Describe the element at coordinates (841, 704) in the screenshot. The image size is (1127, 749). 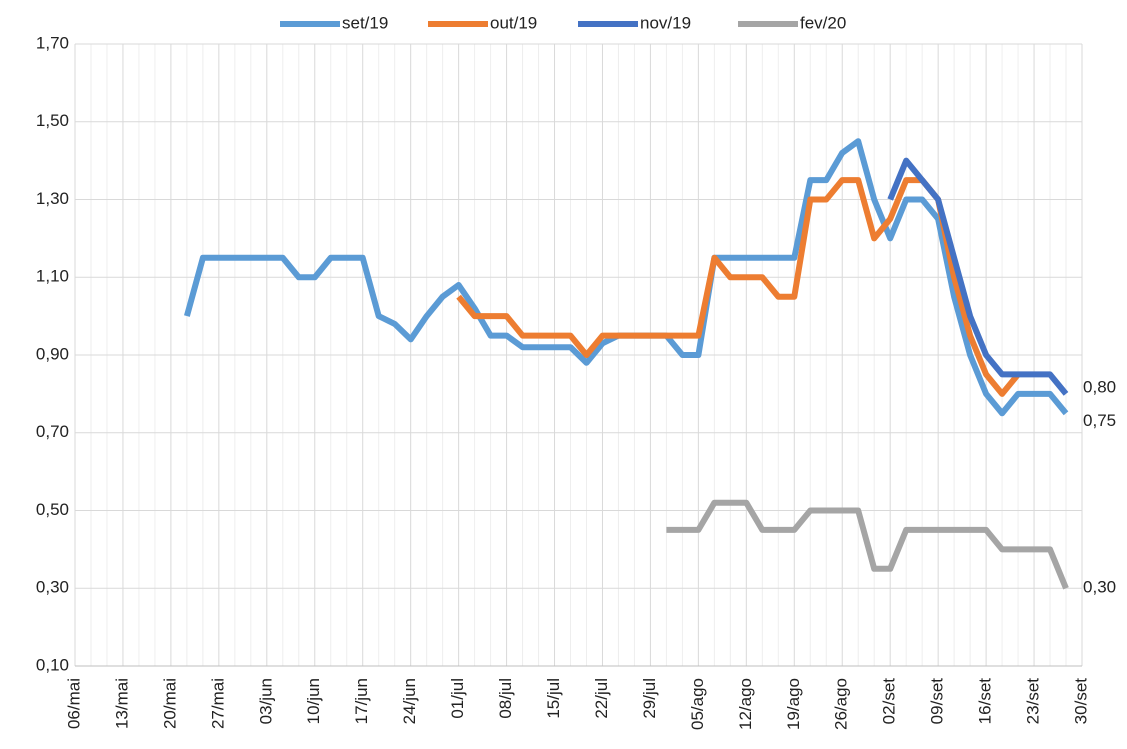
I see `x-tick-label: 26/ago` at that location.